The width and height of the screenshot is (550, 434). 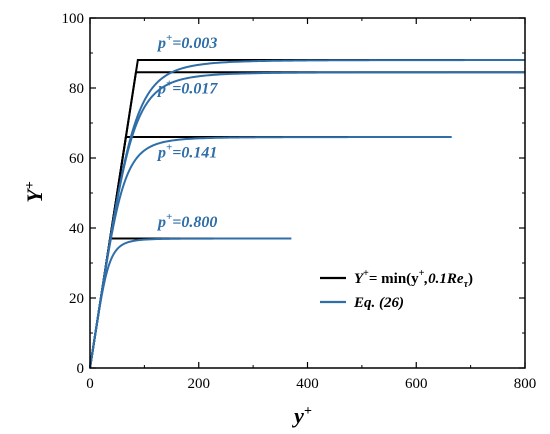 What do you see at coordinates (73, 19) in the screenshot?
I see `y-tick-label: 100` at bounding box center [73, 19].